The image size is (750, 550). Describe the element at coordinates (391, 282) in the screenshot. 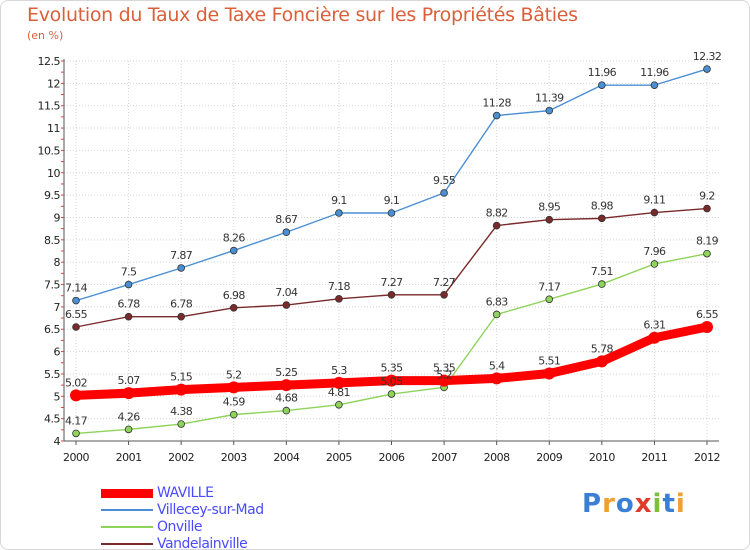

I see `data-label: 7.27` at that location.